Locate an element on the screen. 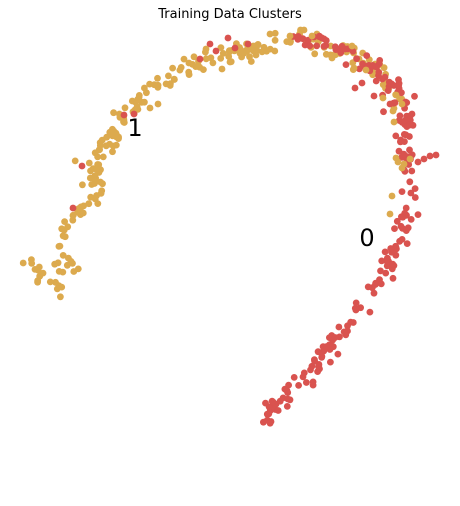  cluster-label-1: 1 is located at coordinates (134, 128).